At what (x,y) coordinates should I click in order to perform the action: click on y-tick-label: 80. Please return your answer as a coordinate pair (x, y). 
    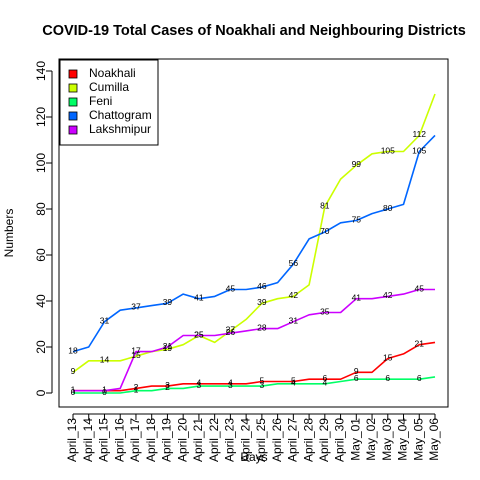
    Looking at the image, I should click on (41, 209).